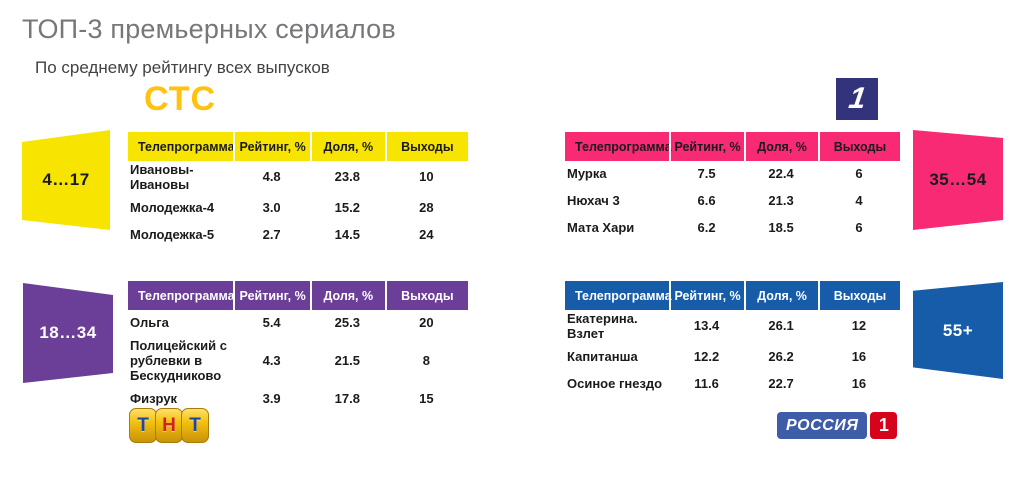  What do you see at coordinates (347, 323) in the screenshot?
I see `value-cell: 25.3` at bounding box center [347, 323].